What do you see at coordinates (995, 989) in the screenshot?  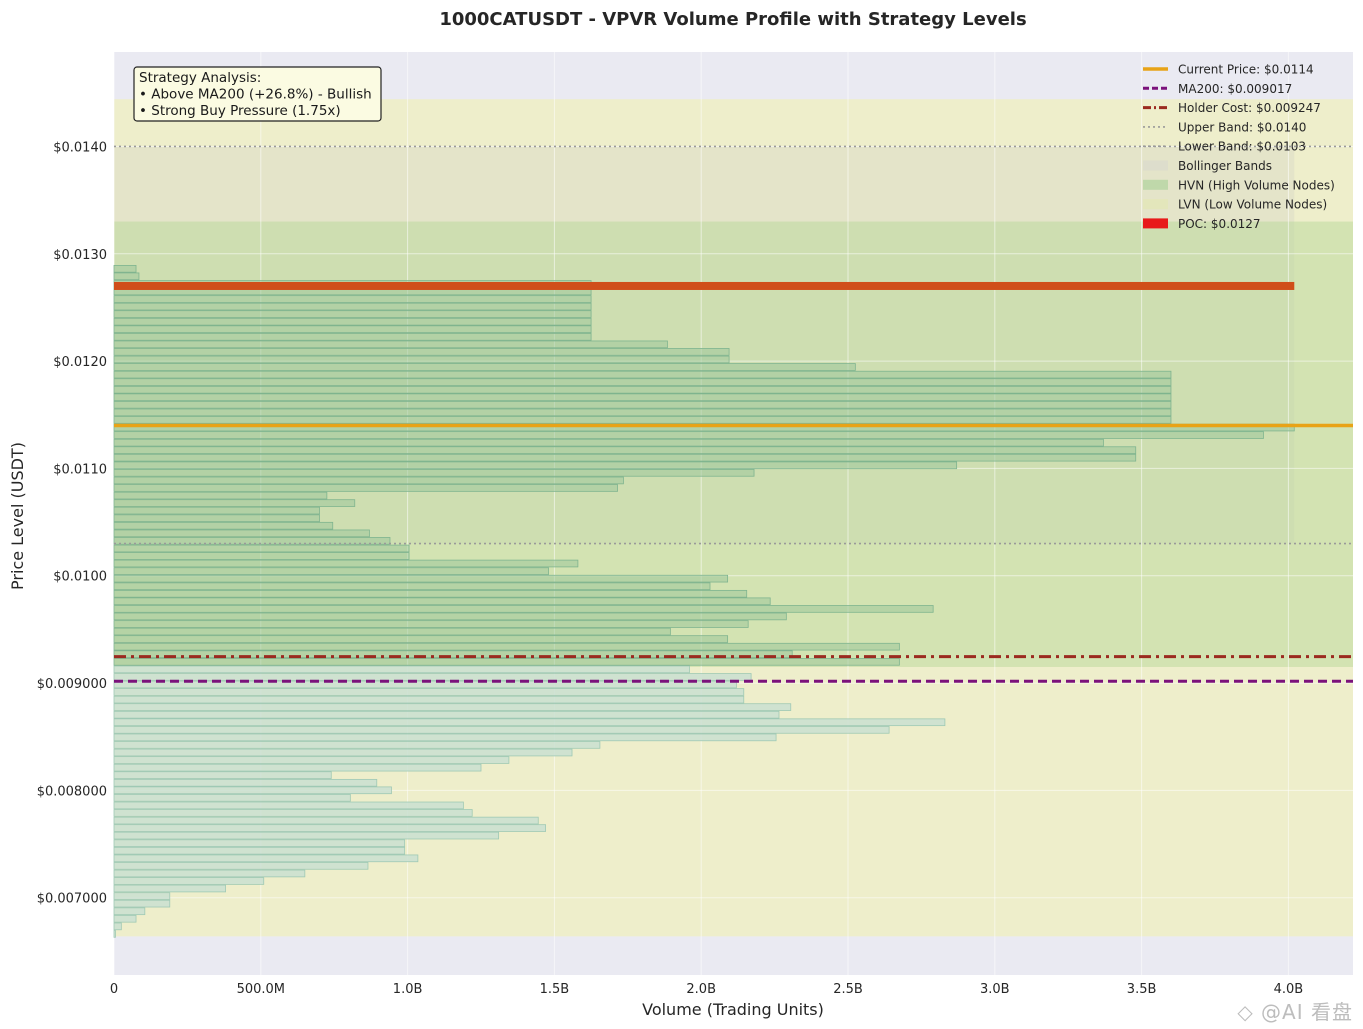 I see `x-tick-label: 3.0B` at bounding box center [995, 989].